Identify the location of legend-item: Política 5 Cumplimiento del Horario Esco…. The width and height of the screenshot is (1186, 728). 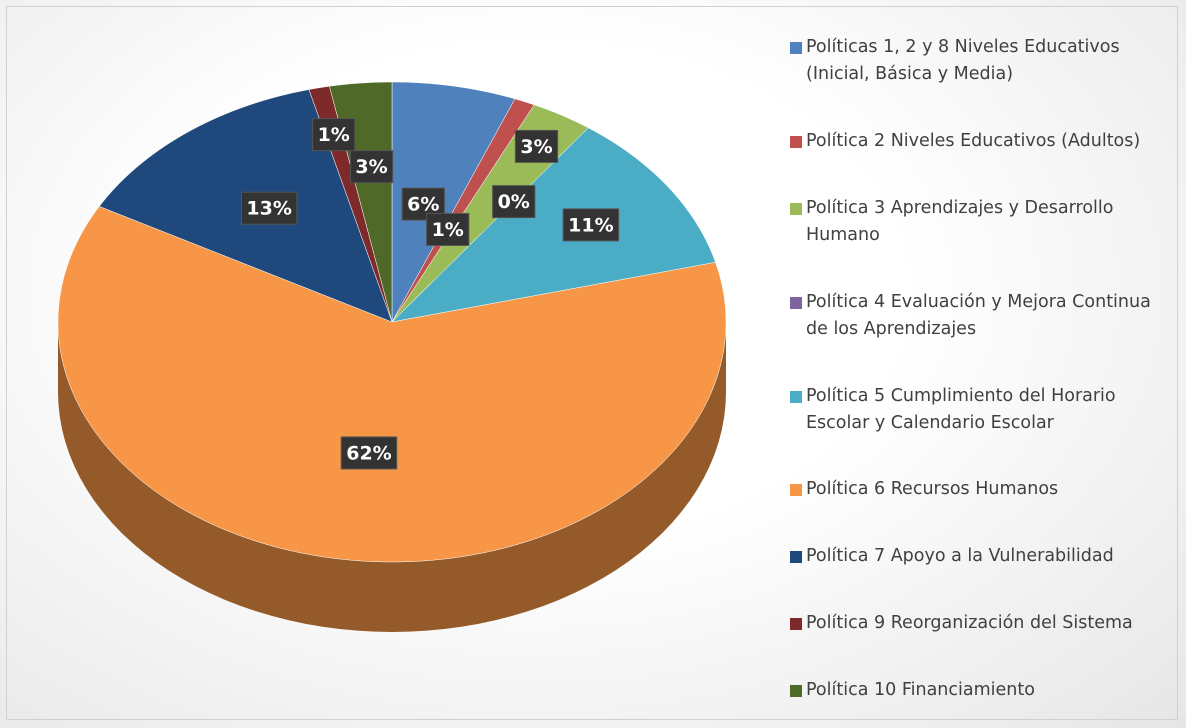
(982, 410).